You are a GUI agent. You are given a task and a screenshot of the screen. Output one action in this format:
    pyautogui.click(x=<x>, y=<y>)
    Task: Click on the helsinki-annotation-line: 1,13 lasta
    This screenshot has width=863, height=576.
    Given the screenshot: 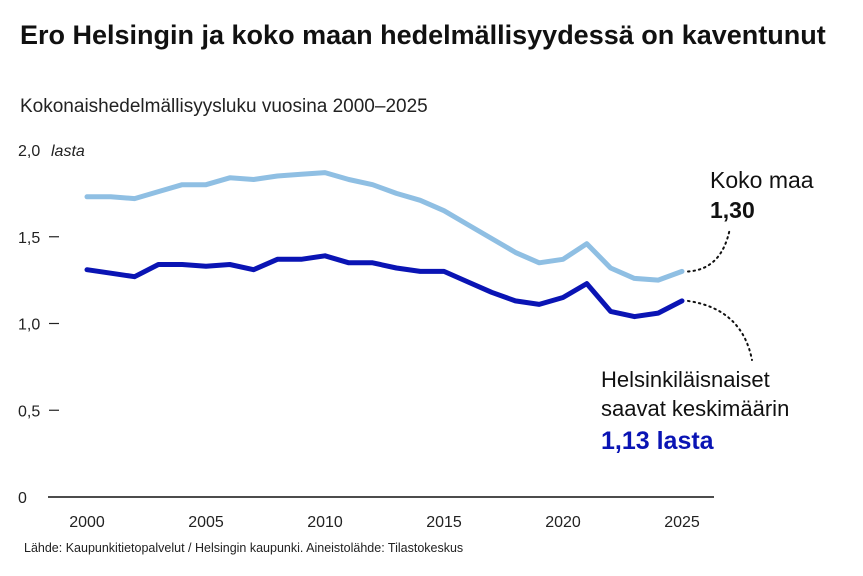 What is the action you would take?
    pyautogui.click(x=658, y=441)
    